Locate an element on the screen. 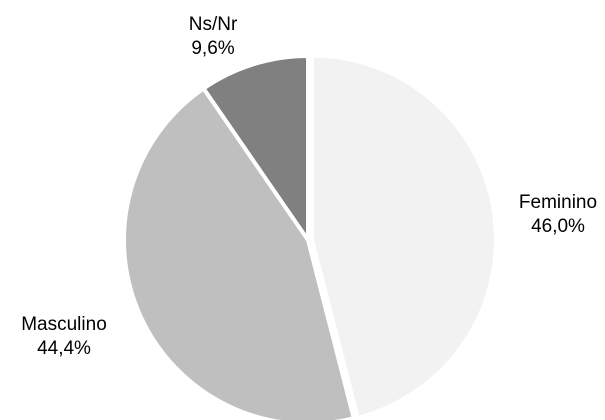 The height and width of the screenshot is (420, 605). slice-label-ns-nr: Ns/Nr 9,6% is located at coordinates (213, 36).